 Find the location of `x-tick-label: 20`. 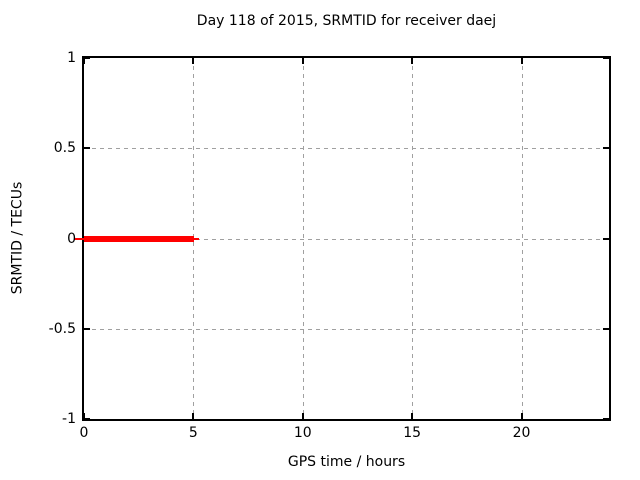

x-tick-label: 20 is located at coordinates (521, 433).